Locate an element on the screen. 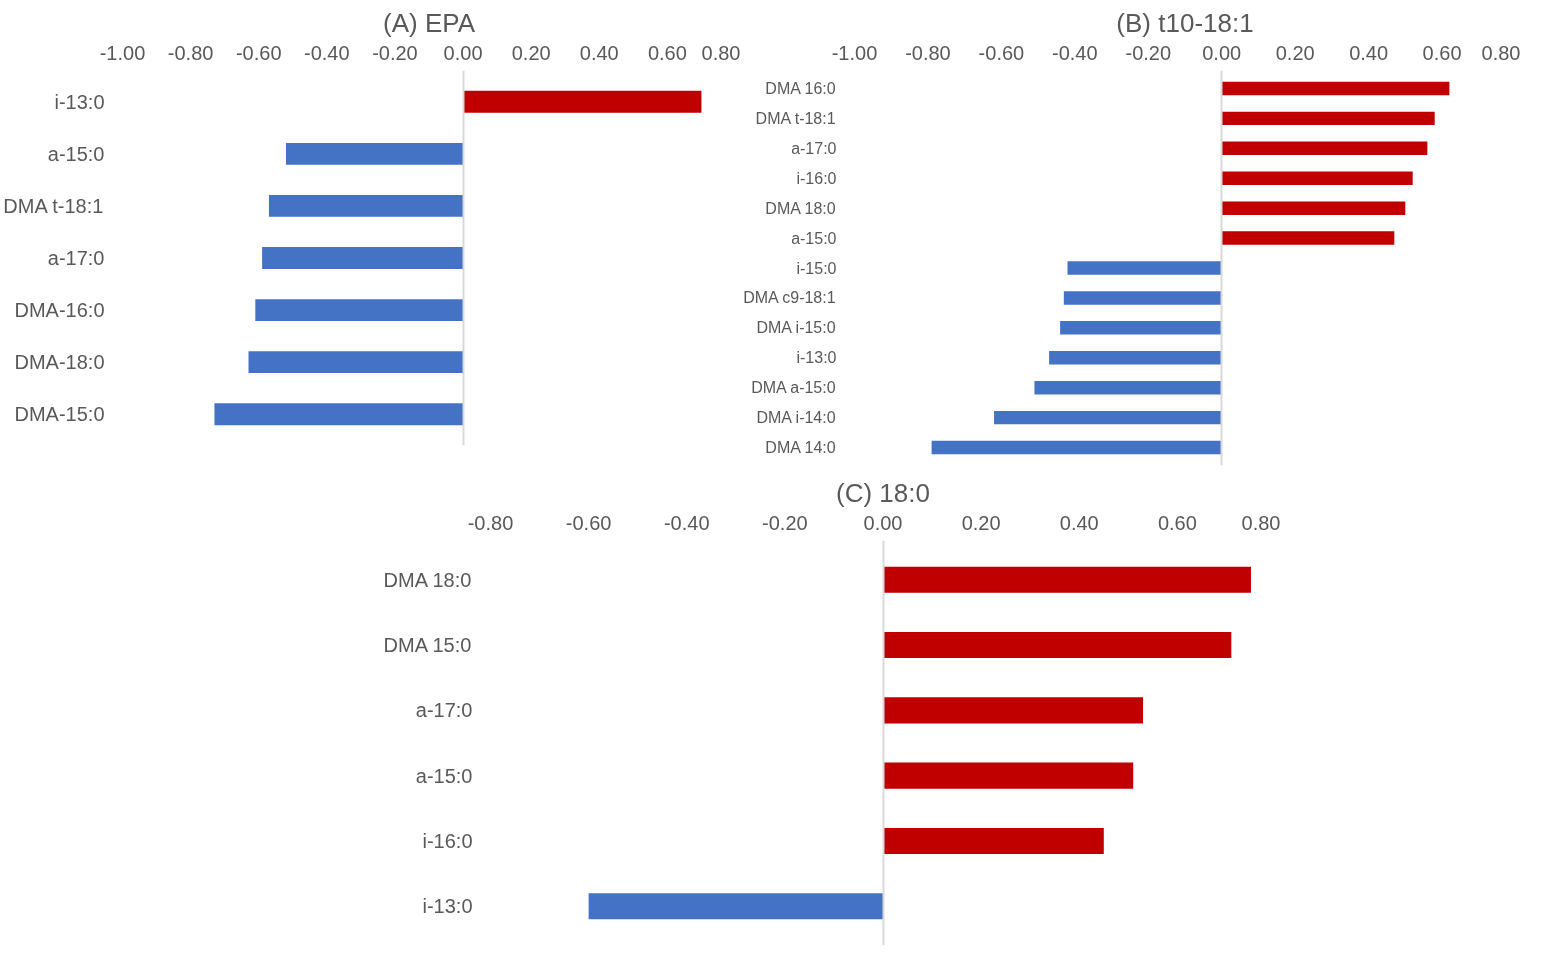 Image resolution: width=1559 pixels, height=970 pixels. y-tick-label: DMA i-15:0 is located at coordinates (796, 328).